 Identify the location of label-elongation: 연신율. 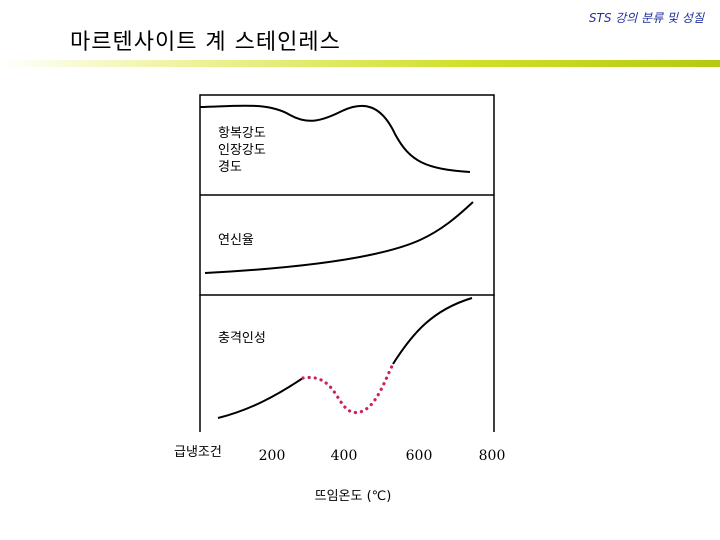
(236, 240).